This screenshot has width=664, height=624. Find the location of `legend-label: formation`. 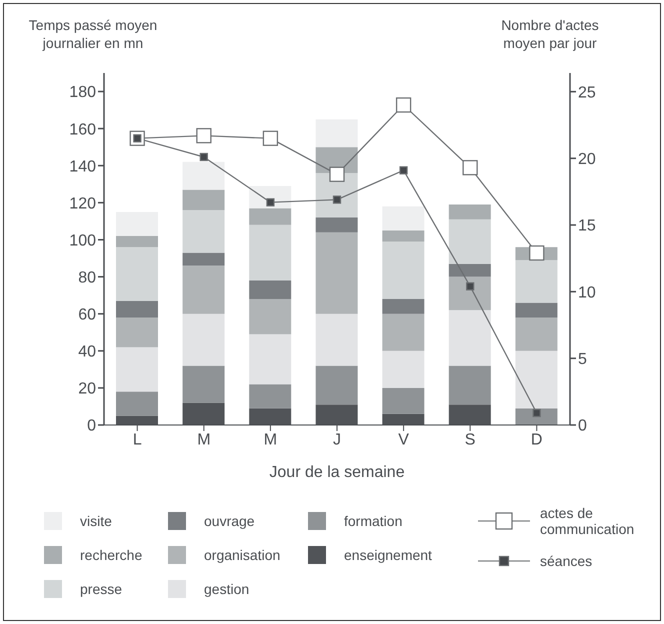

legend-label: formation is located at coordinates (373, 521).